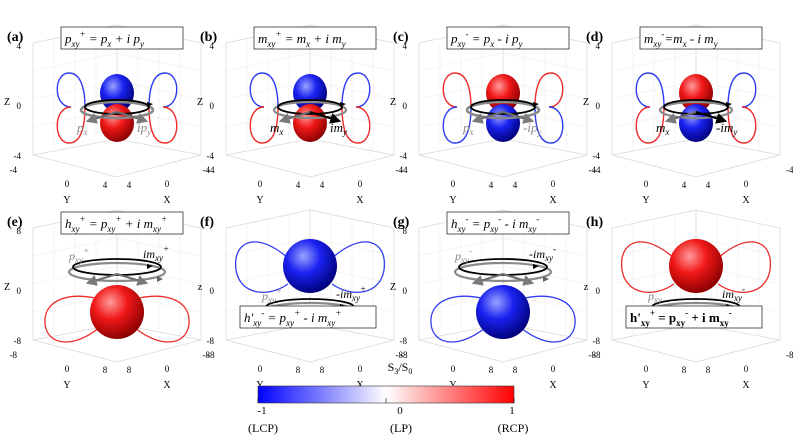  Describe the element at coordinates (15, 222) in the screenshot. I see `panel-letter: (e)` at that location.